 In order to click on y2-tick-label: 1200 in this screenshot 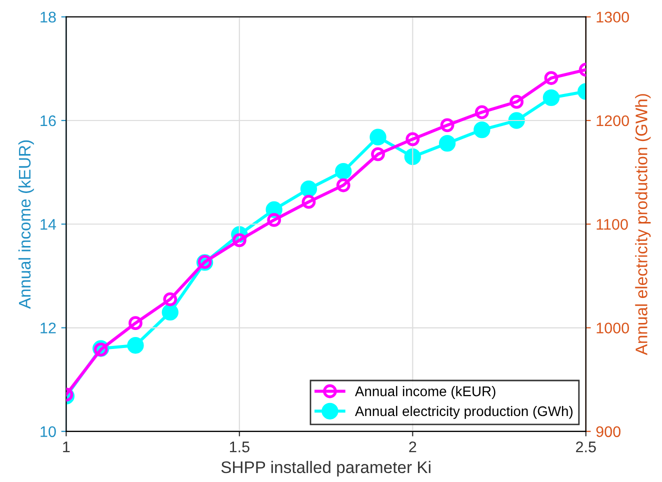, I will do `click(612, 120)`.